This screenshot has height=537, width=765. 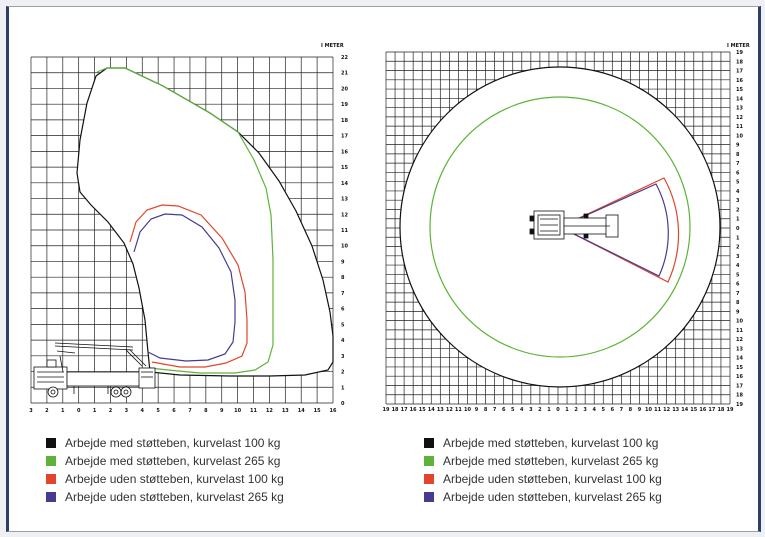 I want to click on side-y-tick-label: 16, so click(x=344, y=152).